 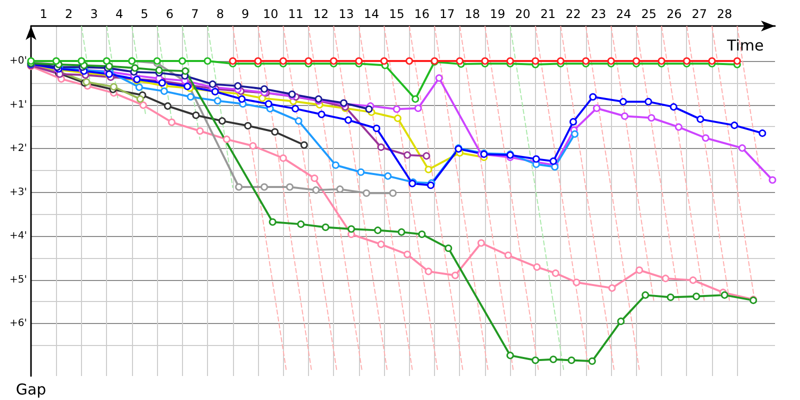 I want to click on x-tick-label: 24, so click(x=624, y=14).